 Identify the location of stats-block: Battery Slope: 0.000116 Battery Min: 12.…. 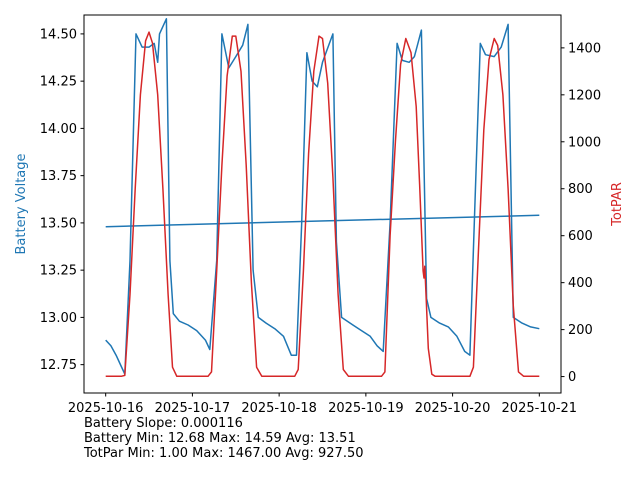
(224, 438).